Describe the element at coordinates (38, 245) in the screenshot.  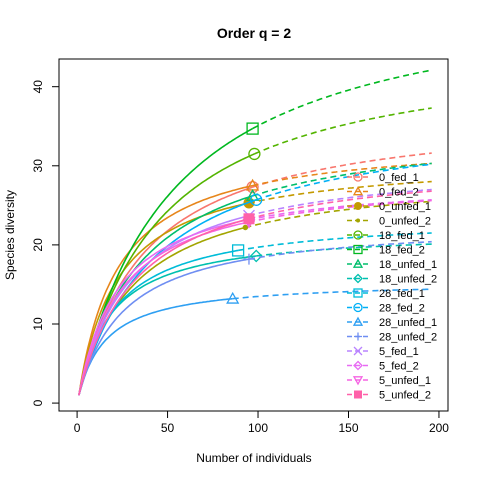
I see `y-tick-label: 20` at that location.